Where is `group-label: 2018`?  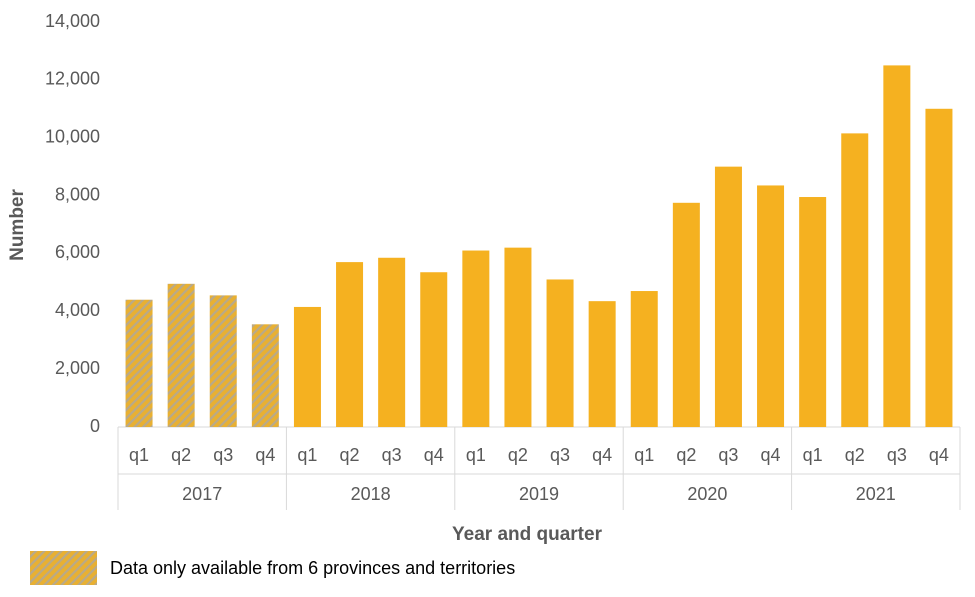
group-label: 2018 is located at coordinates (371, 494).